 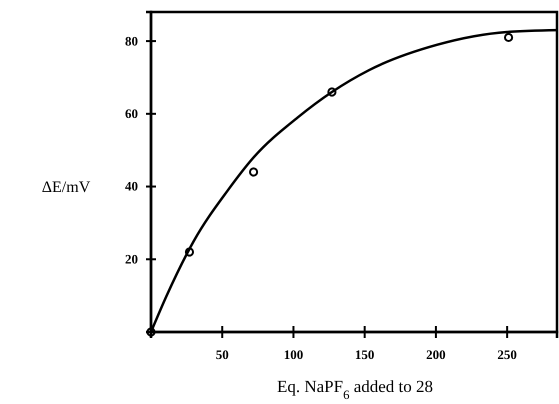 I want to click on x-tick-label: 50, so click(x=222, y=354).